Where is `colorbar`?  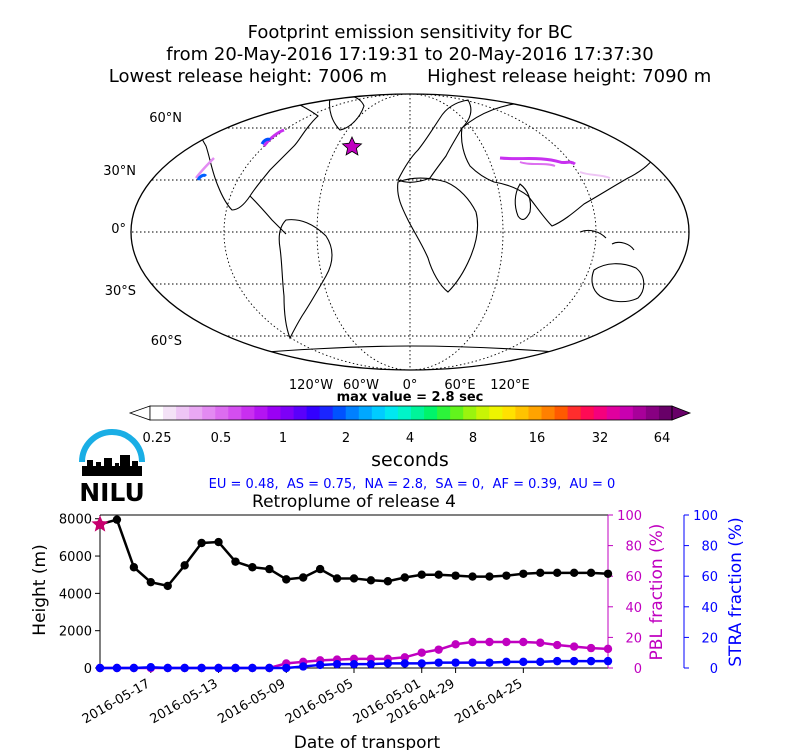
colorbar is located at coordinates (410, 413).